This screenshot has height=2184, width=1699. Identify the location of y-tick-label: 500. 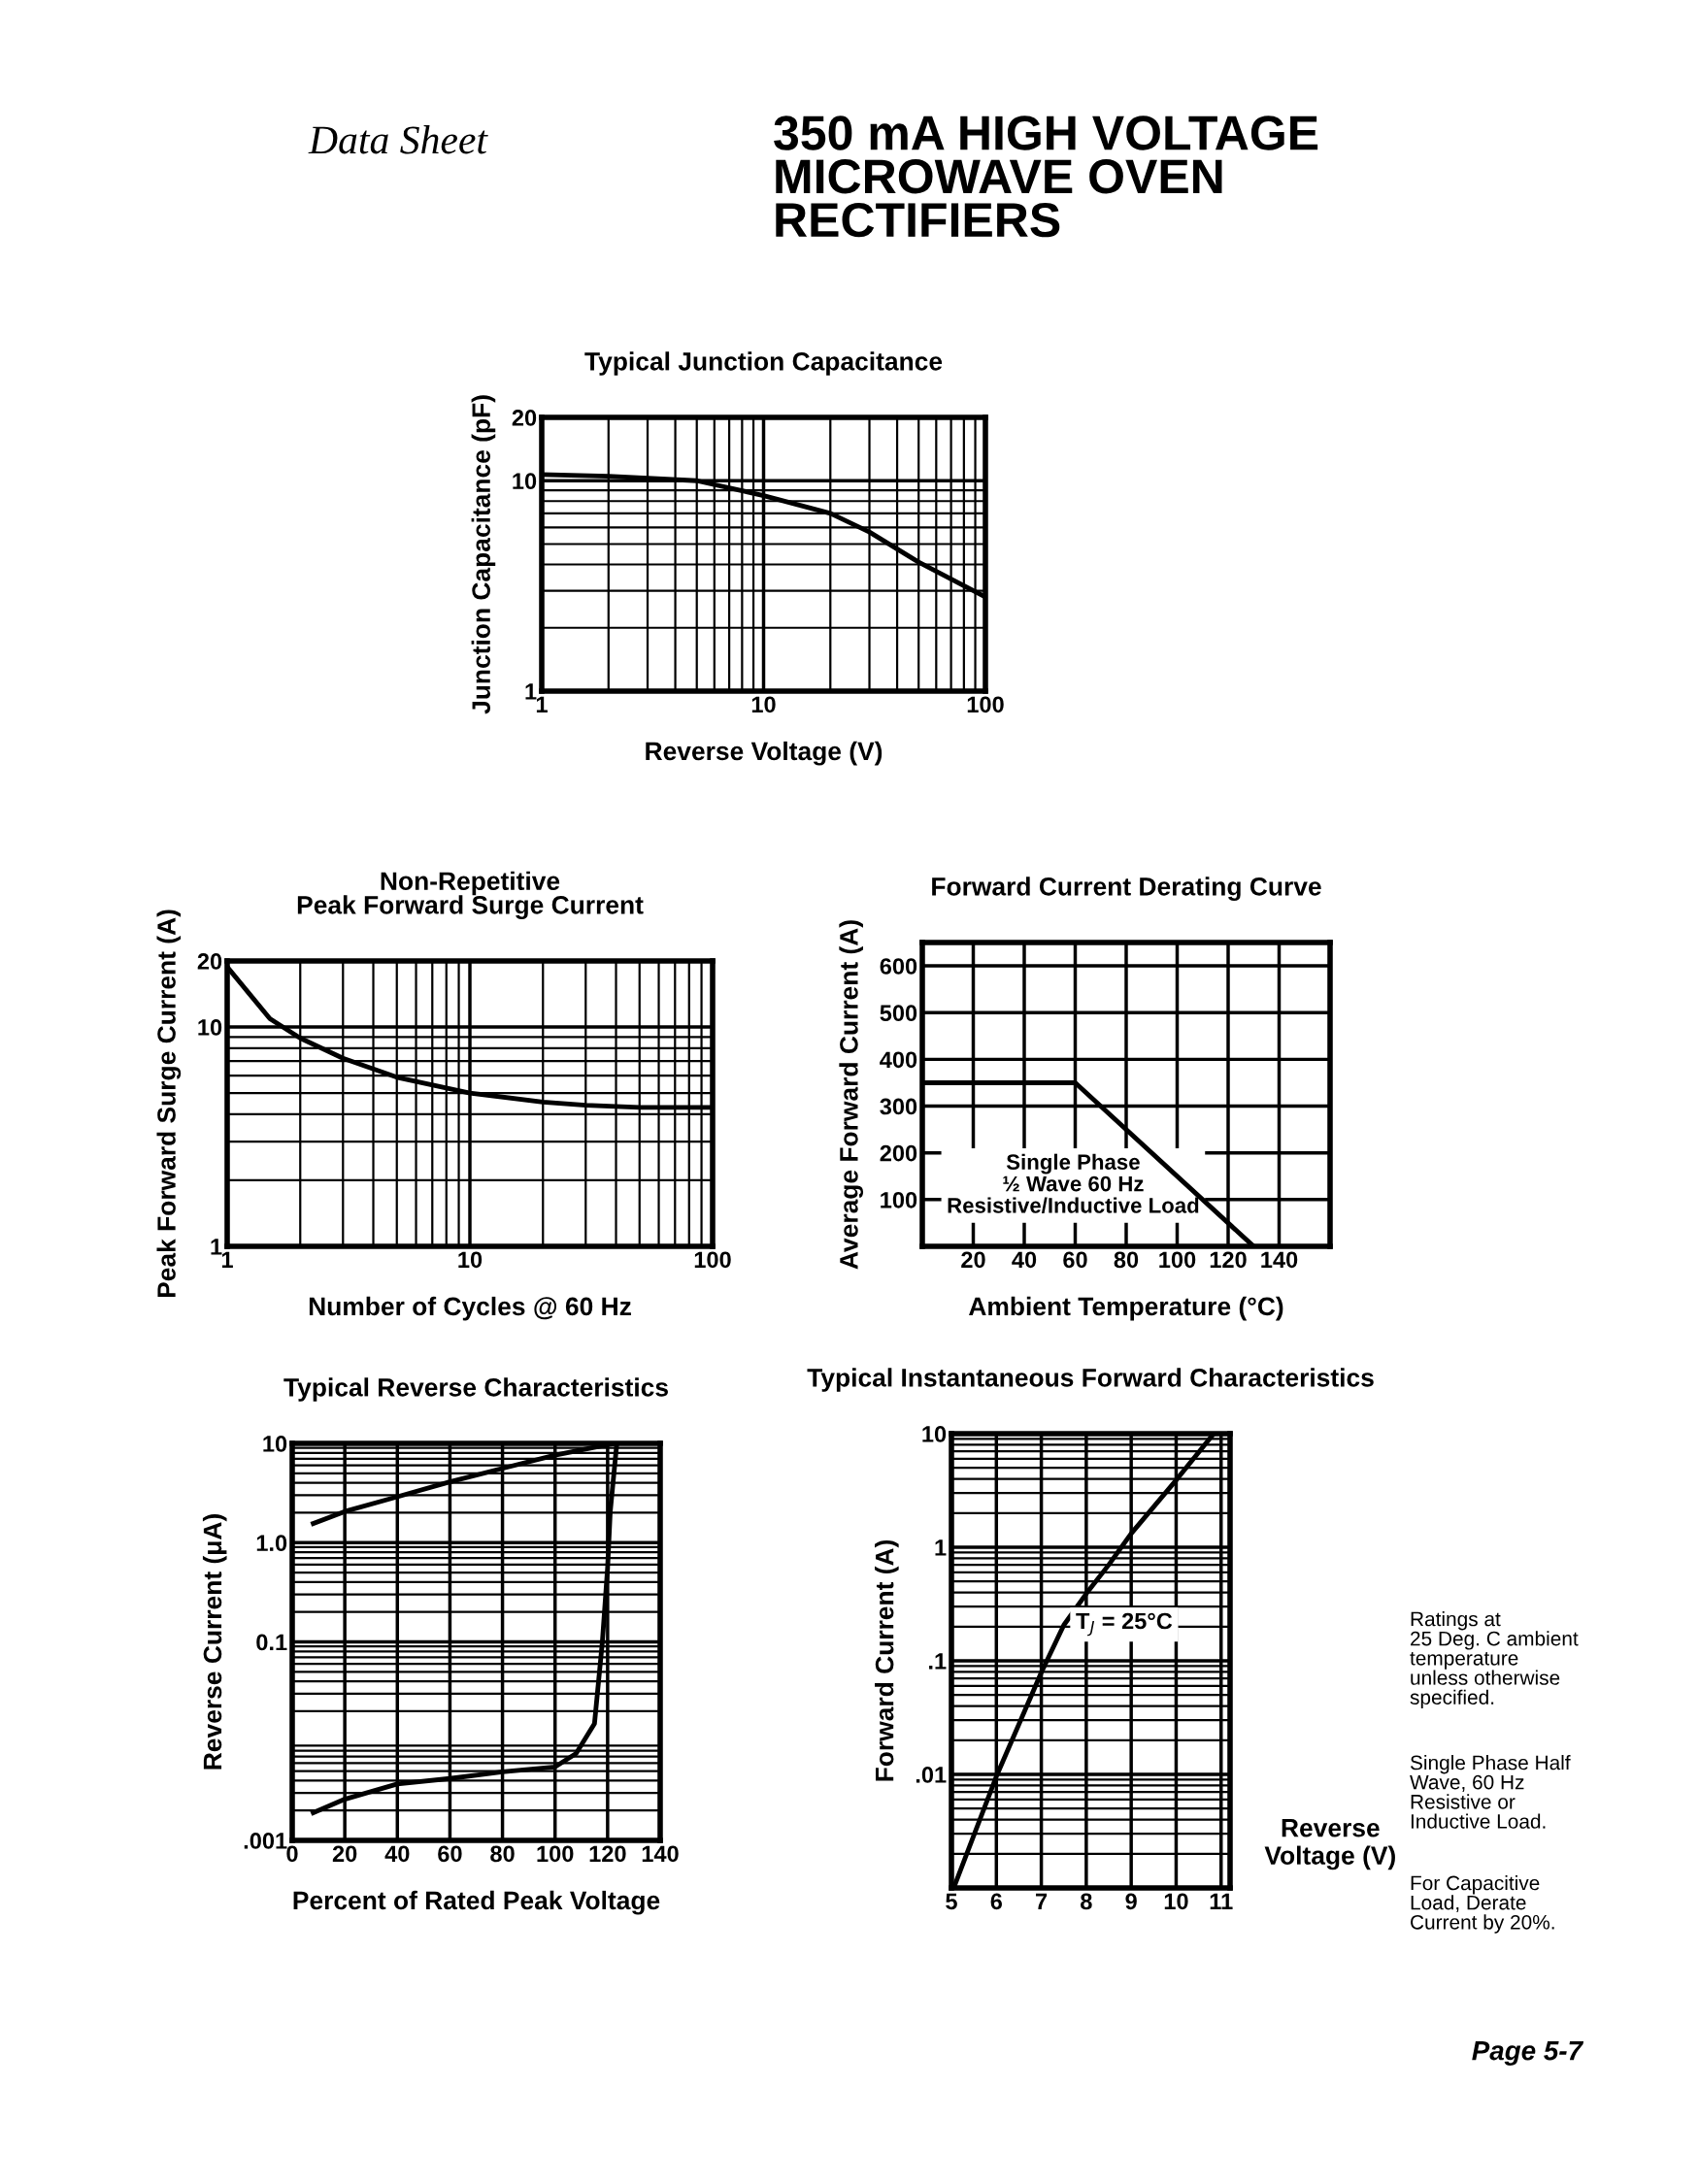
(898, 1013).